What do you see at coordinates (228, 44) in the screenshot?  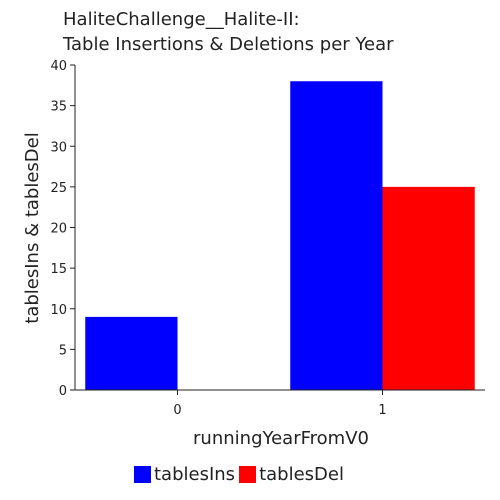 I see `chart-title-line-2: Table Insertions & Deletions per Year` at bounding box center [228, 44].